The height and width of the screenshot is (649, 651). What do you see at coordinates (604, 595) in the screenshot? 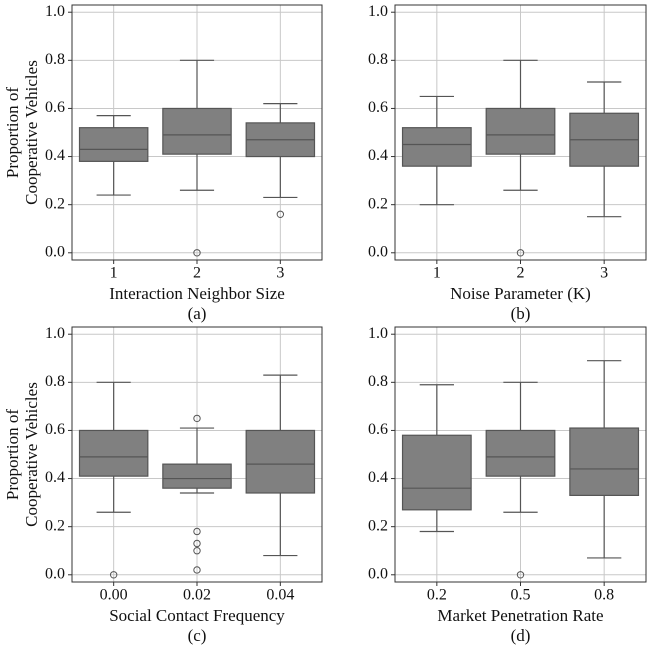
I see `x-tick-label: 0.8` at bounding box center [604, 595].